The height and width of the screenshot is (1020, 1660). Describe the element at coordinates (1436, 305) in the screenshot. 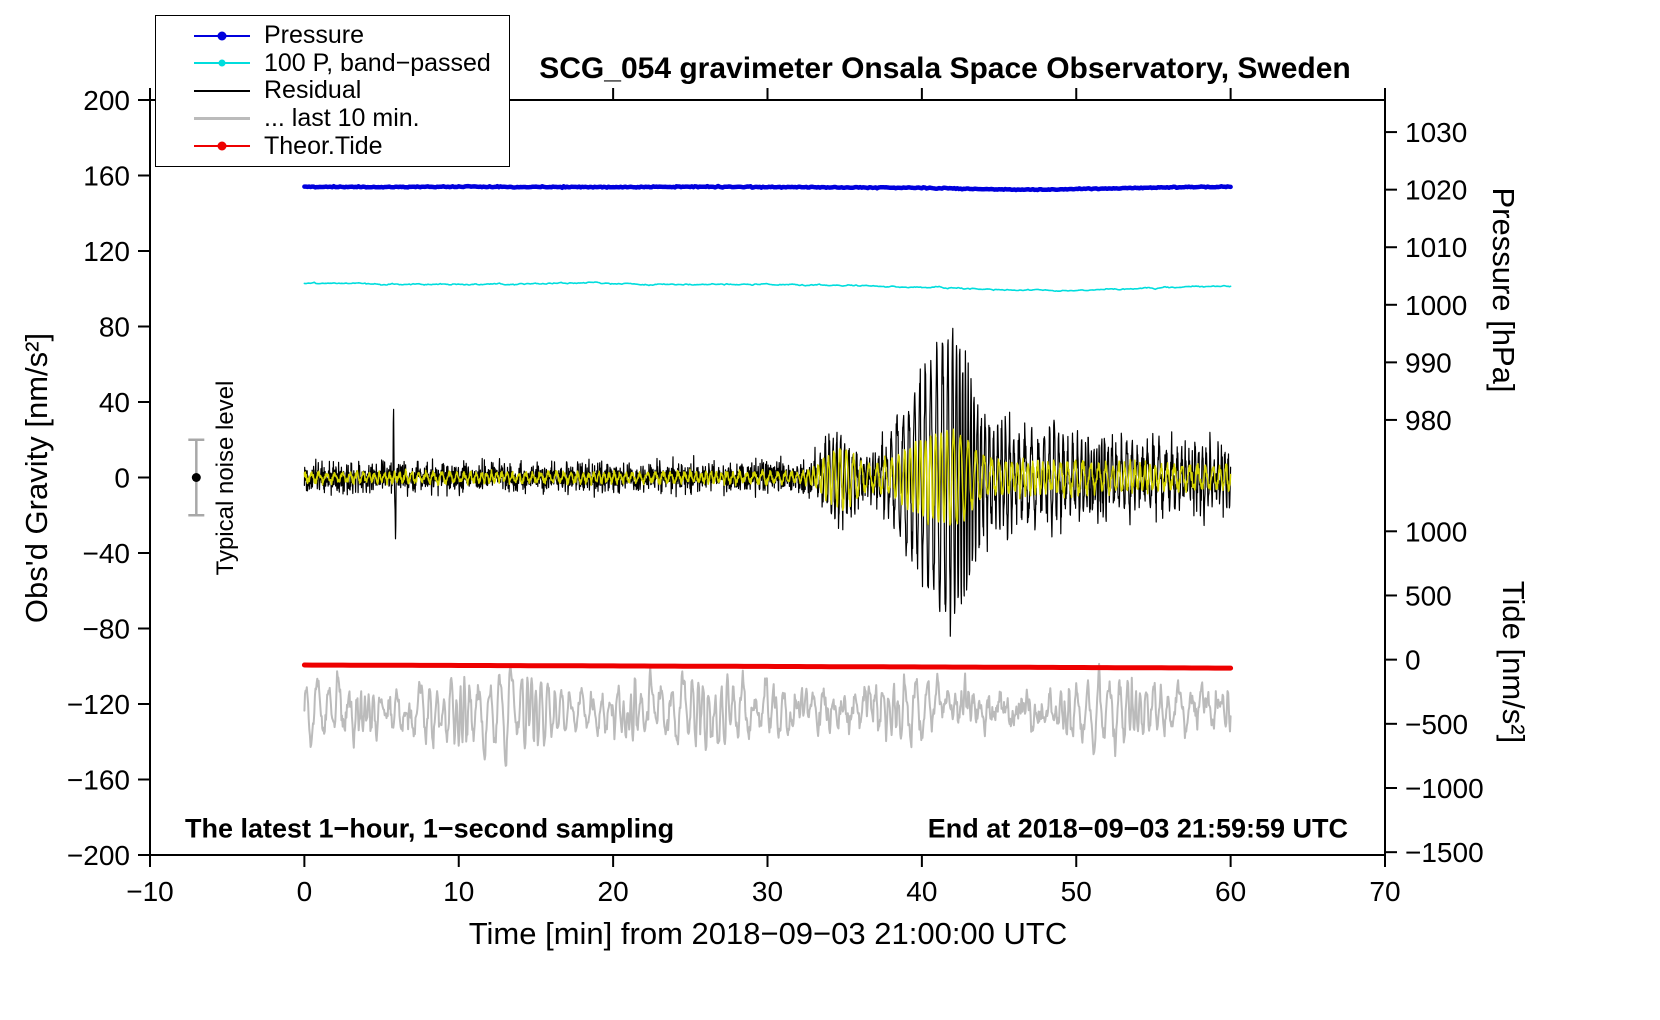

I see `pressure-tick-label: 1000` at that location.